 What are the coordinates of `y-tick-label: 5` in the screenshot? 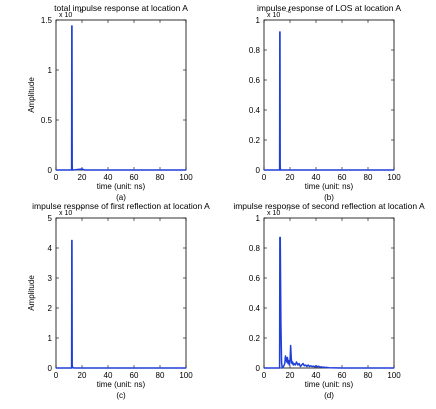 It's located at (50, 218).